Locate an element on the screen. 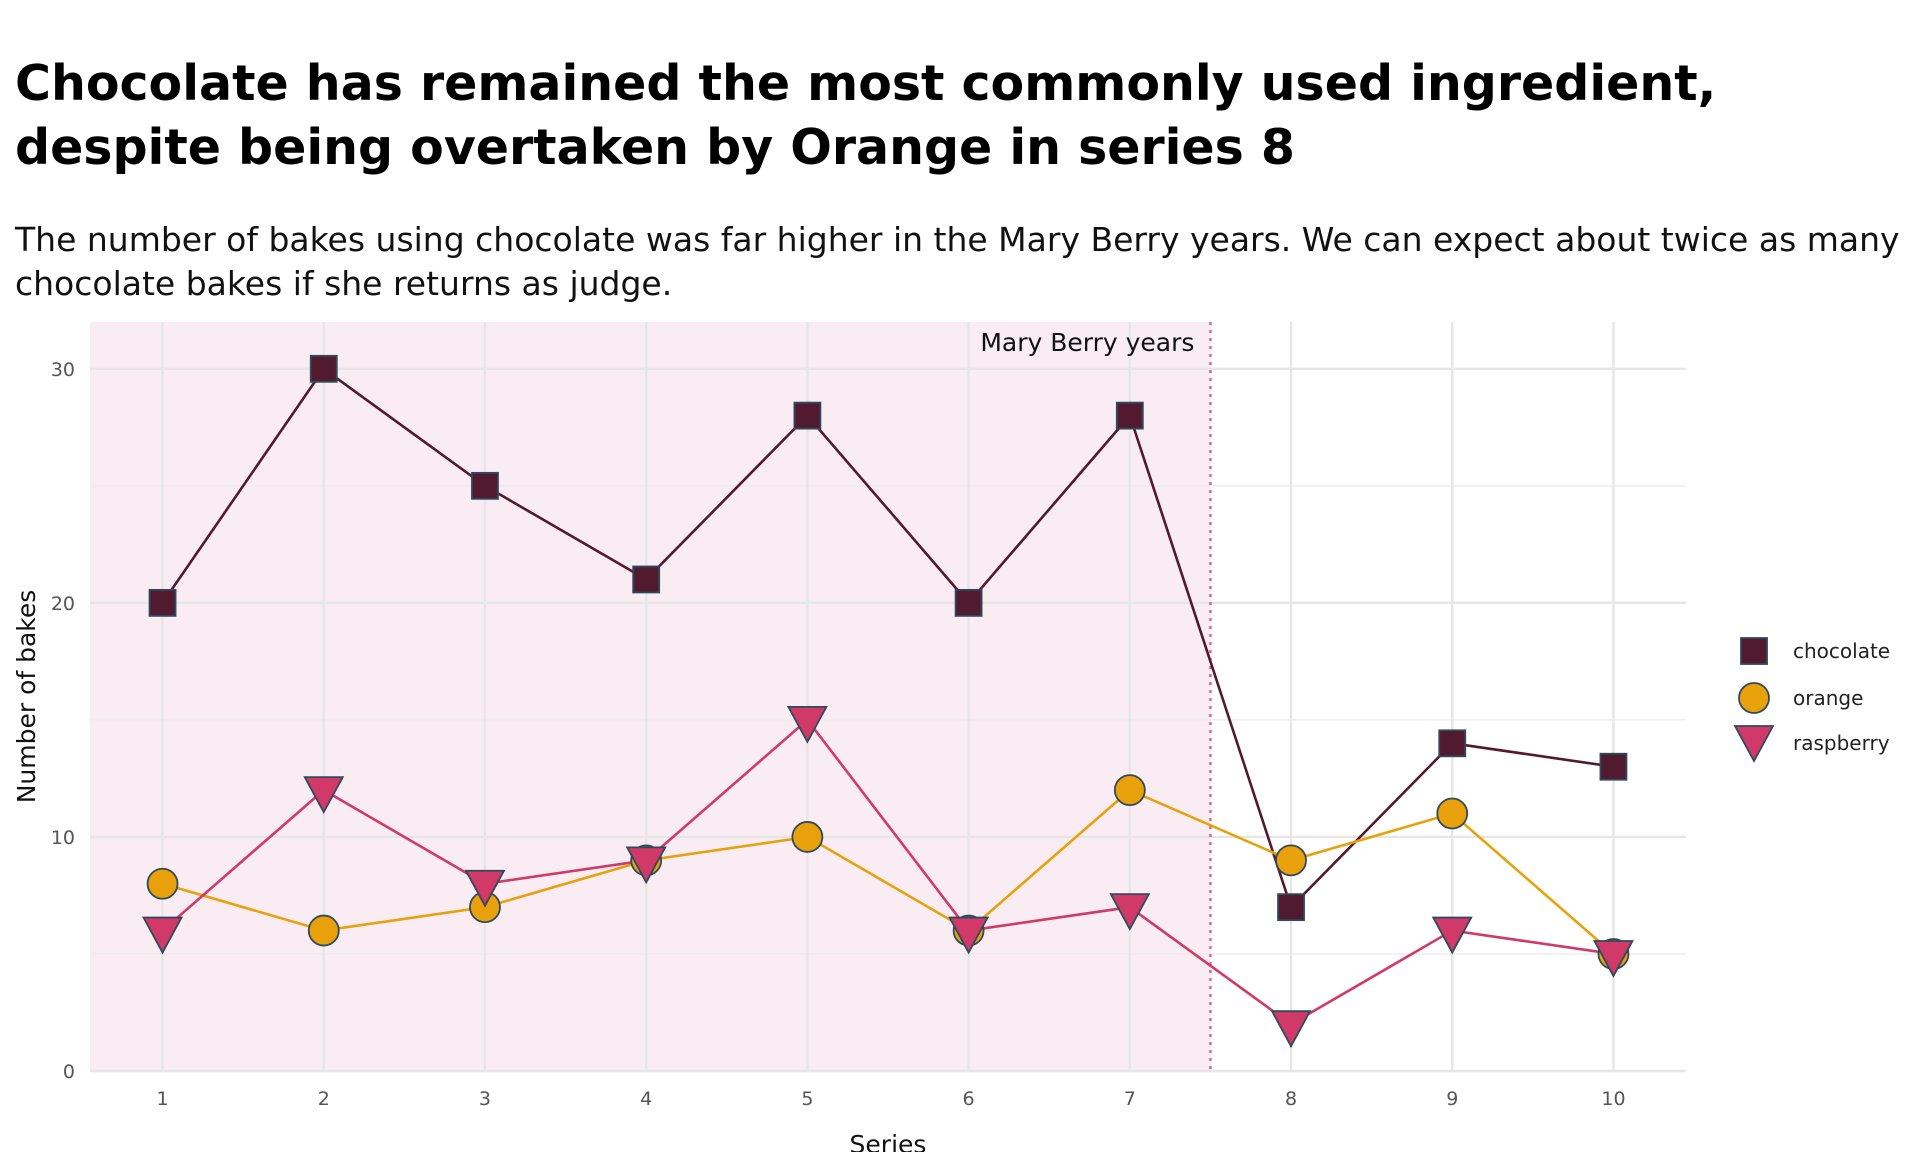 Image resolution: width=1920 pixels, height=1152 pixels. legend-label-orange: orange is located at coordinates (1828, 698).